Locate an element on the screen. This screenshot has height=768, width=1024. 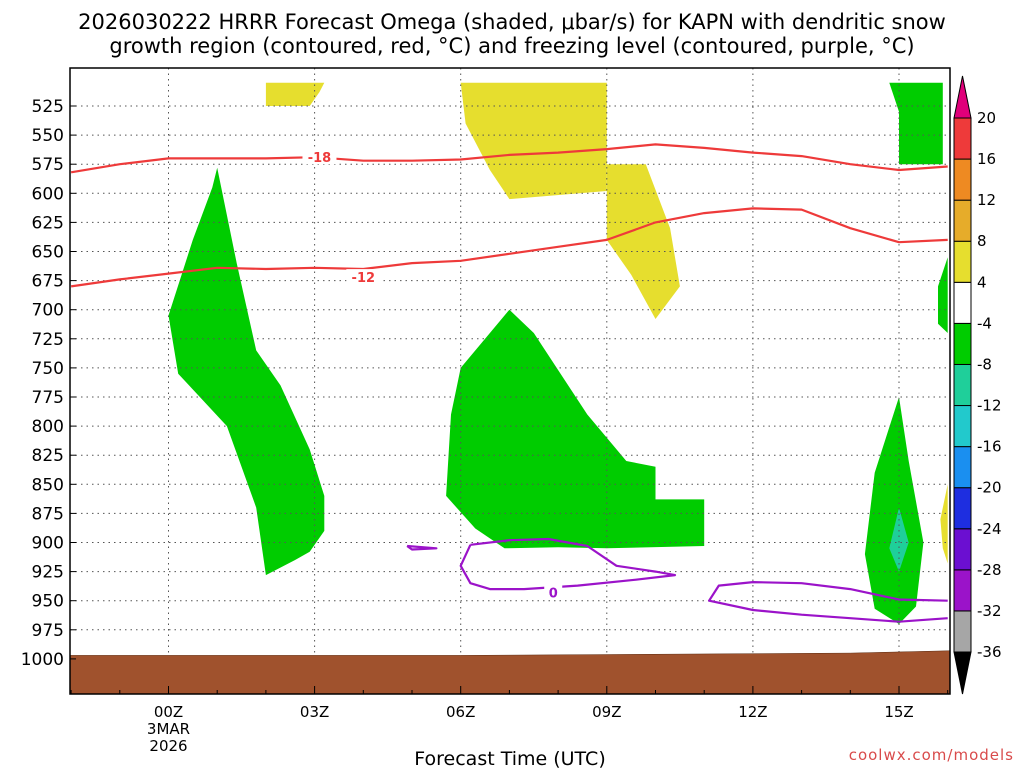
y-tick-label-750: 750 is located at coordinates (48, 369).